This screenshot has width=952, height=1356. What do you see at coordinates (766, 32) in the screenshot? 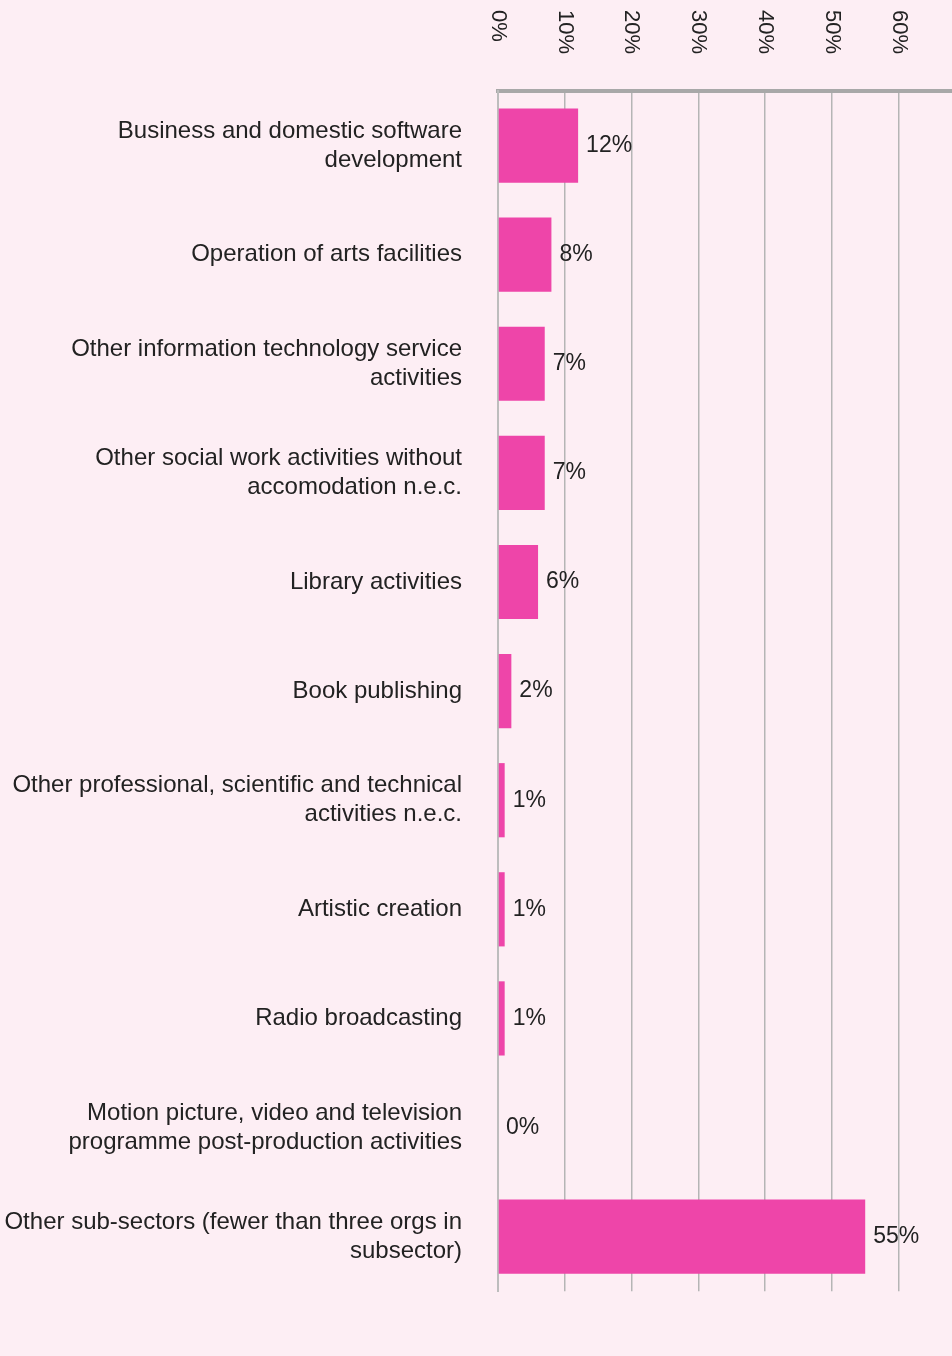
I see `x-tick-label: 40%` at bounding box center [766, 32].